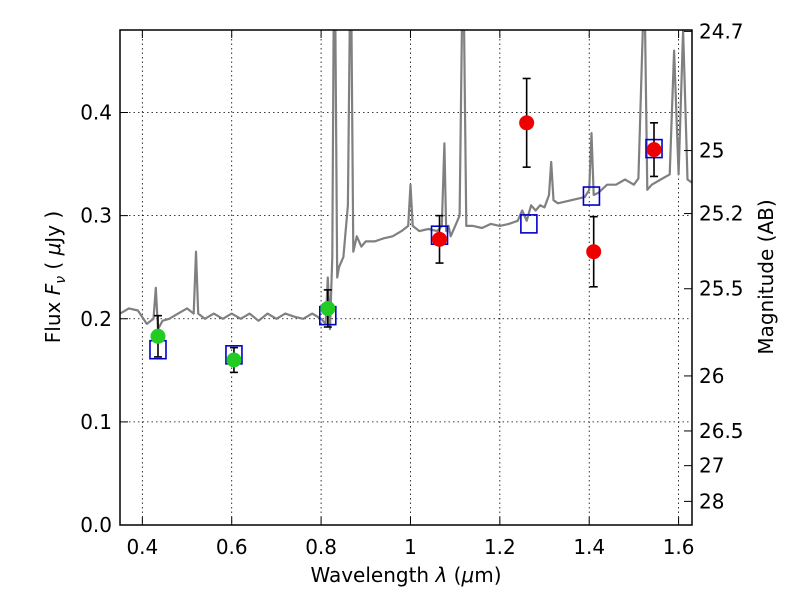 The width and height of the screenshot is (800, 600). I want to click on x-tick-label-3: 1, so click(410, 547).